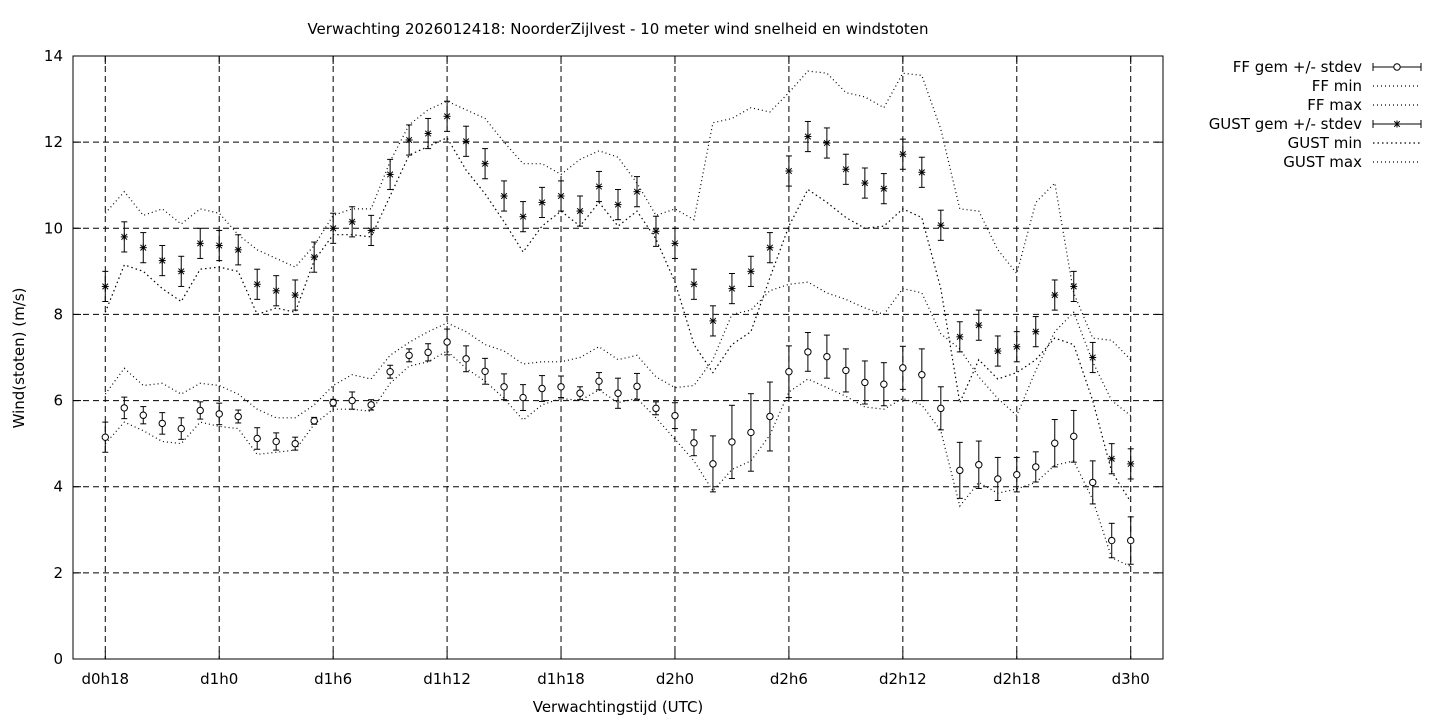  Describe the element at coordinates (1325, 143) in the screenshot. I see `legend-label: GUST min` at that location.